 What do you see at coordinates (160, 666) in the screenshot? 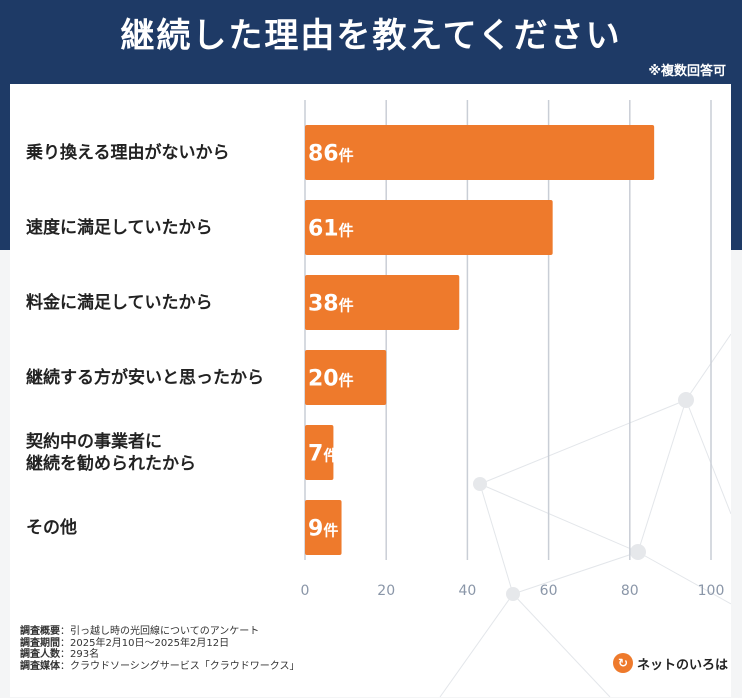
I see `survey-info-line: 調査媒体：クラウドソーシングサービス「クラウドワークス」` at bounding box center [160, 666].